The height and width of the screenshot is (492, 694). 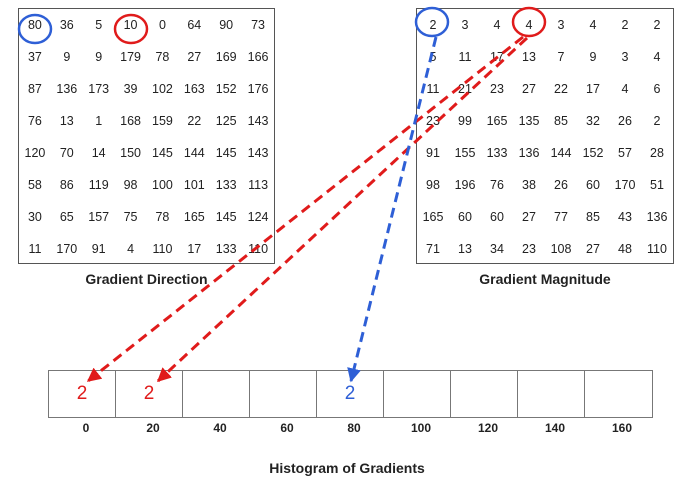 I want to click on magnitude-row: 23 99 165 135 85 32 26 2, so click(x=545, y=121).